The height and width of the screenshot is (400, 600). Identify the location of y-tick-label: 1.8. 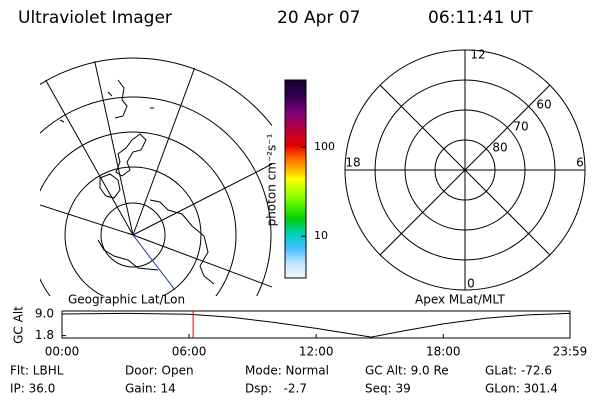
(44, 335).